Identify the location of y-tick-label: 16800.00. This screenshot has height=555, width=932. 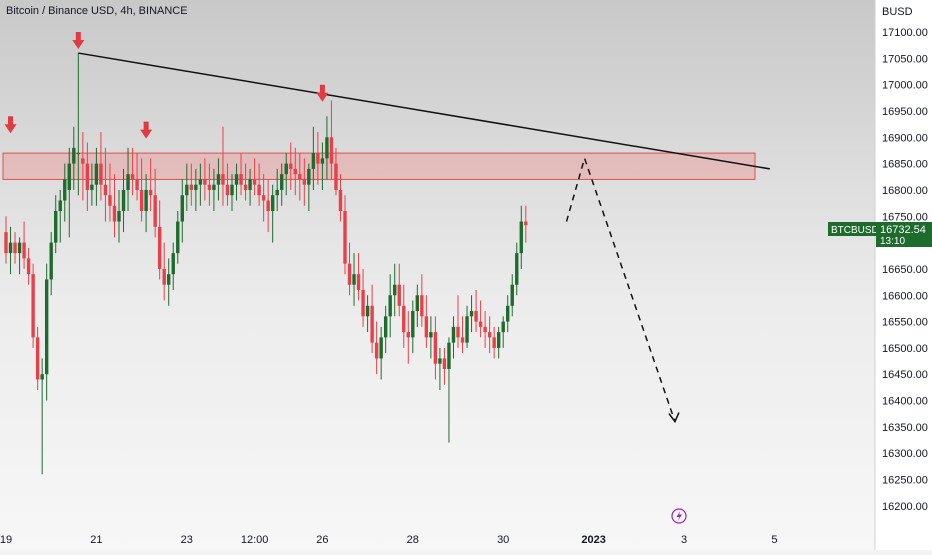
(905, 191).